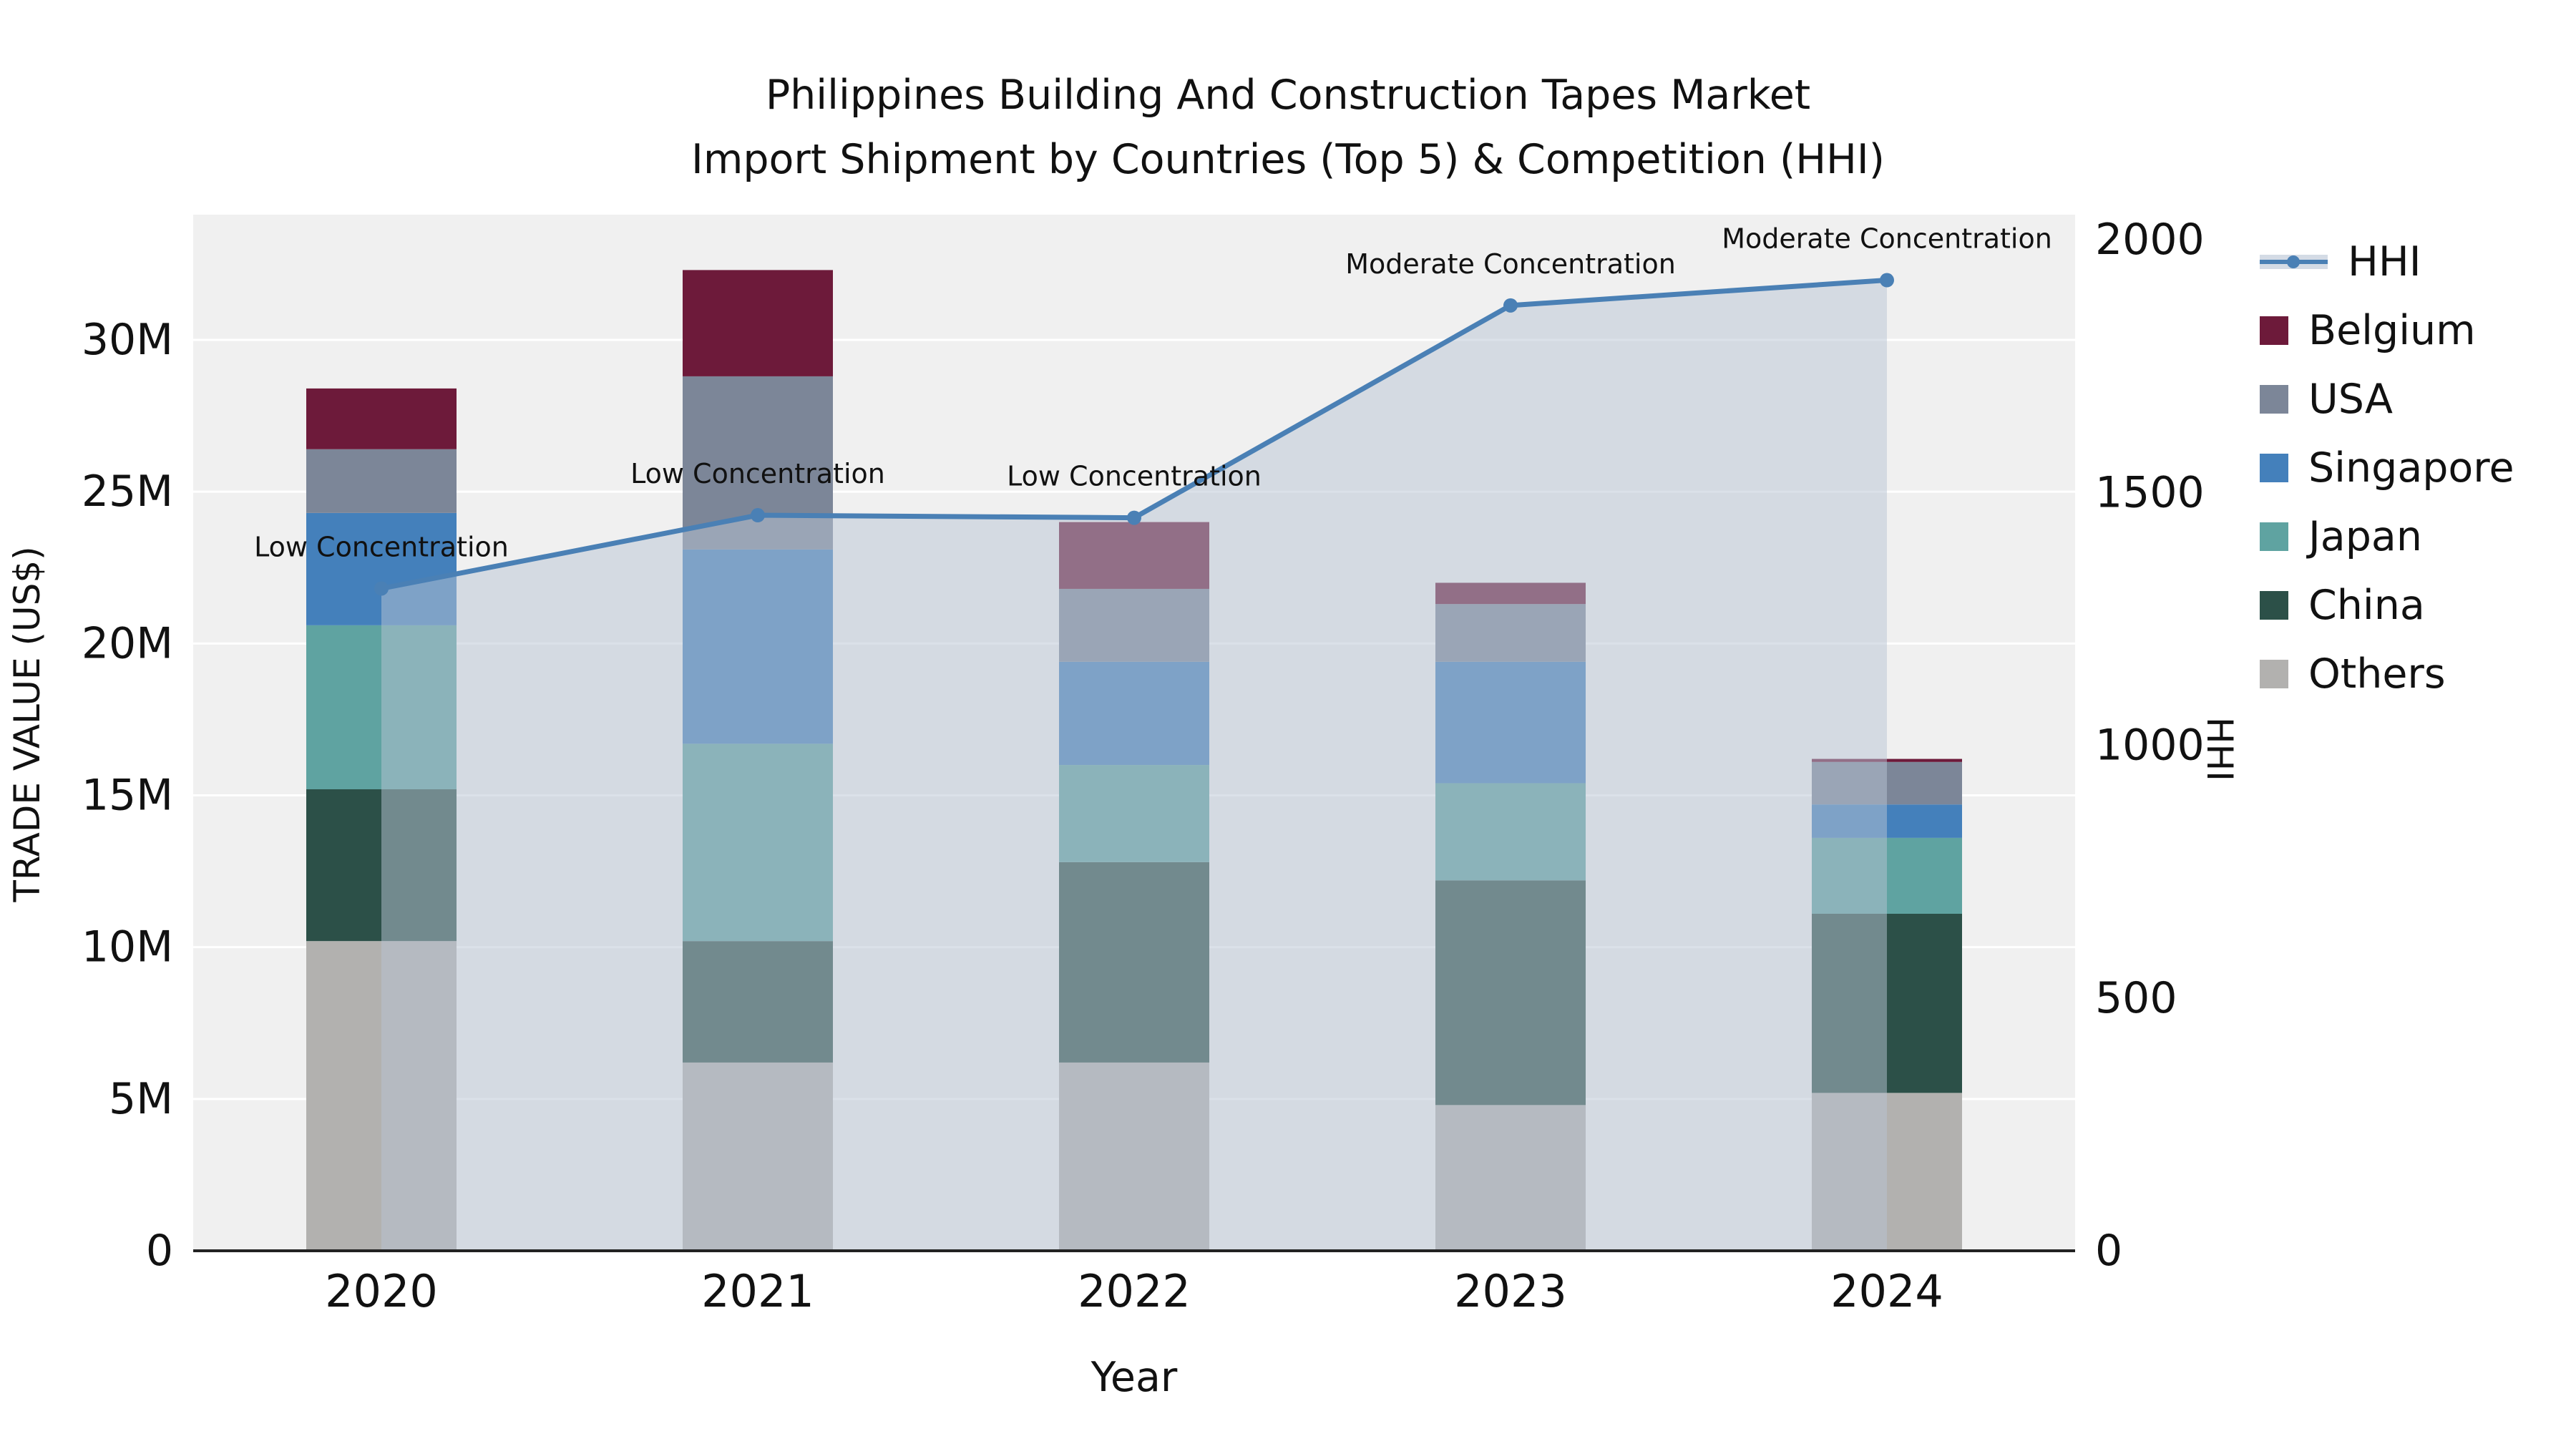 The height and width of the screenshot is (1449, 2576). Describe the element at coordinates (2150, 492) in the screenshot. I see `y-right-tick-label: 1500` at that location.